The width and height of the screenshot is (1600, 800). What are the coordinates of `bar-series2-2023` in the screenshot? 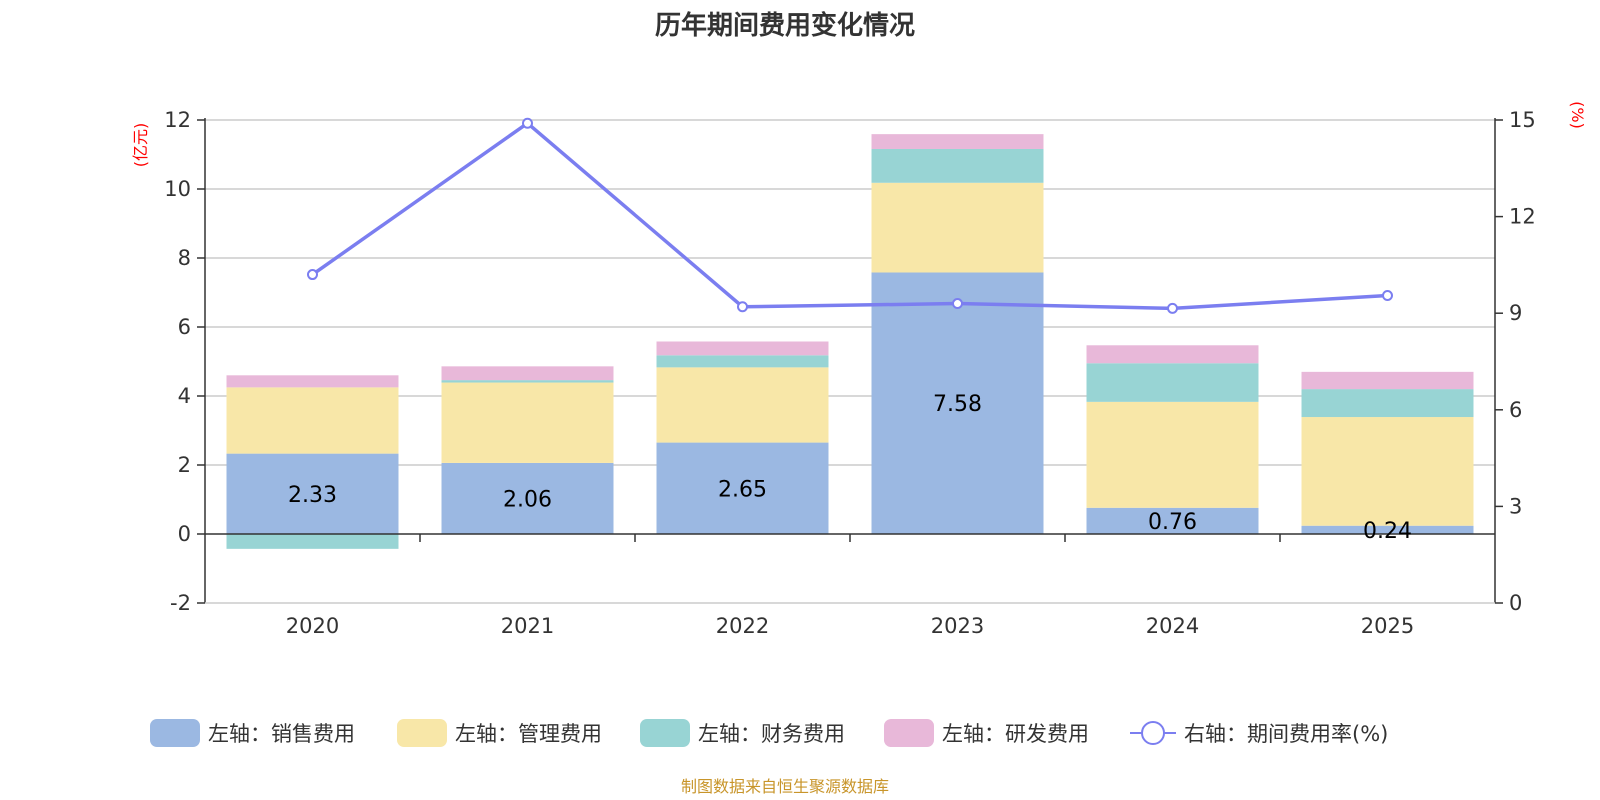 It's located at (957, 165).